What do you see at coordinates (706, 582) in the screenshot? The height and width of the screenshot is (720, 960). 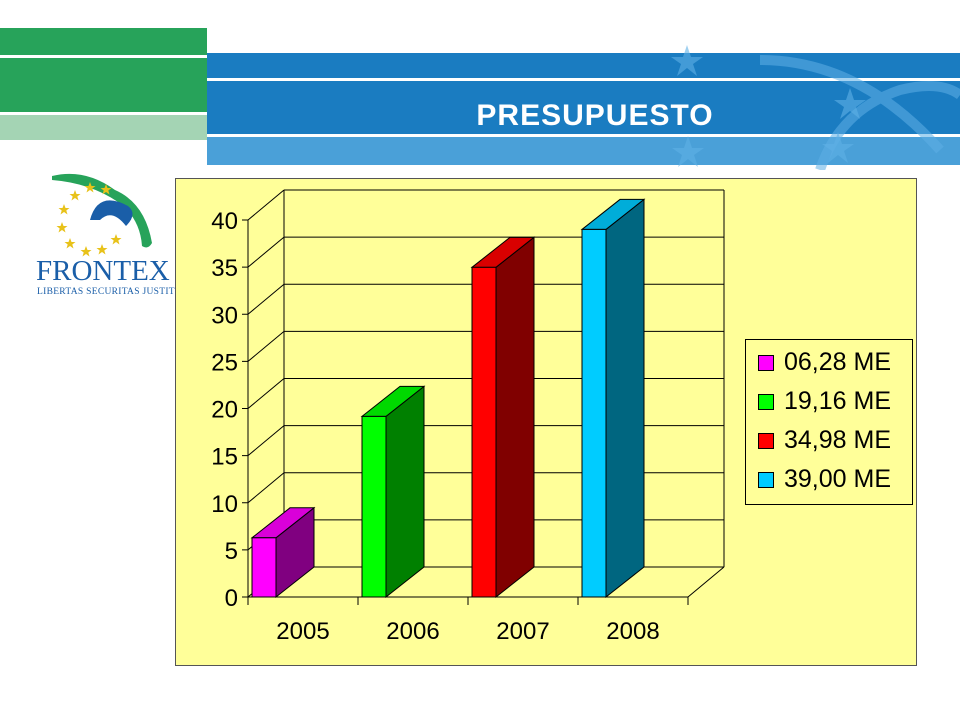 I see `floor-edge` at bounding box center [706, 582].